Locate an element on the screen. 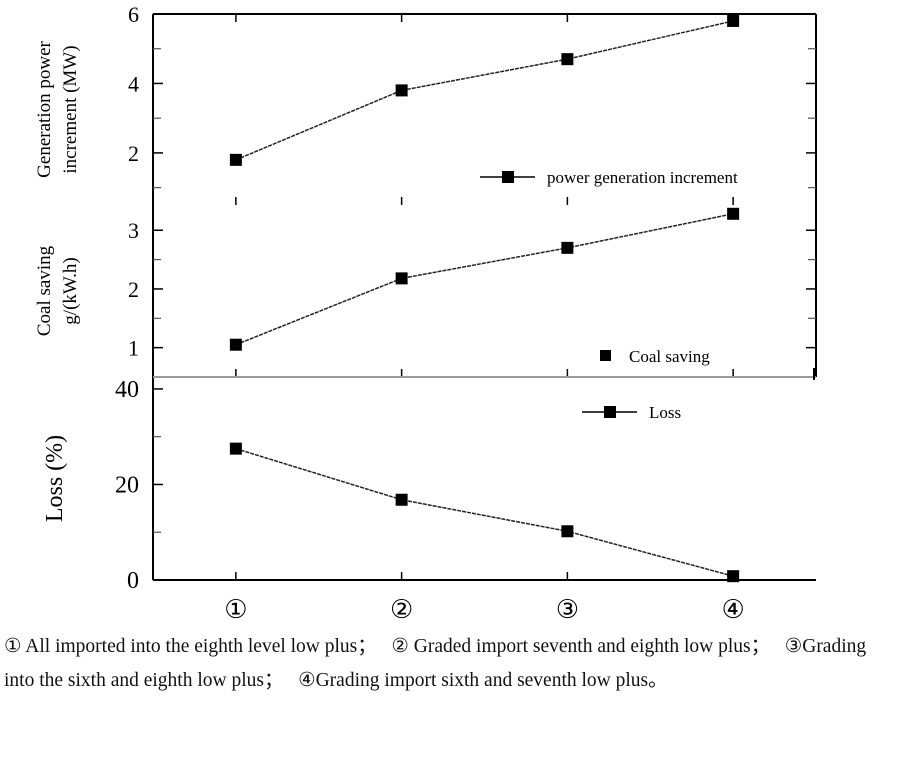  y-tick-label: 0 is located at coordinates (133, 581).